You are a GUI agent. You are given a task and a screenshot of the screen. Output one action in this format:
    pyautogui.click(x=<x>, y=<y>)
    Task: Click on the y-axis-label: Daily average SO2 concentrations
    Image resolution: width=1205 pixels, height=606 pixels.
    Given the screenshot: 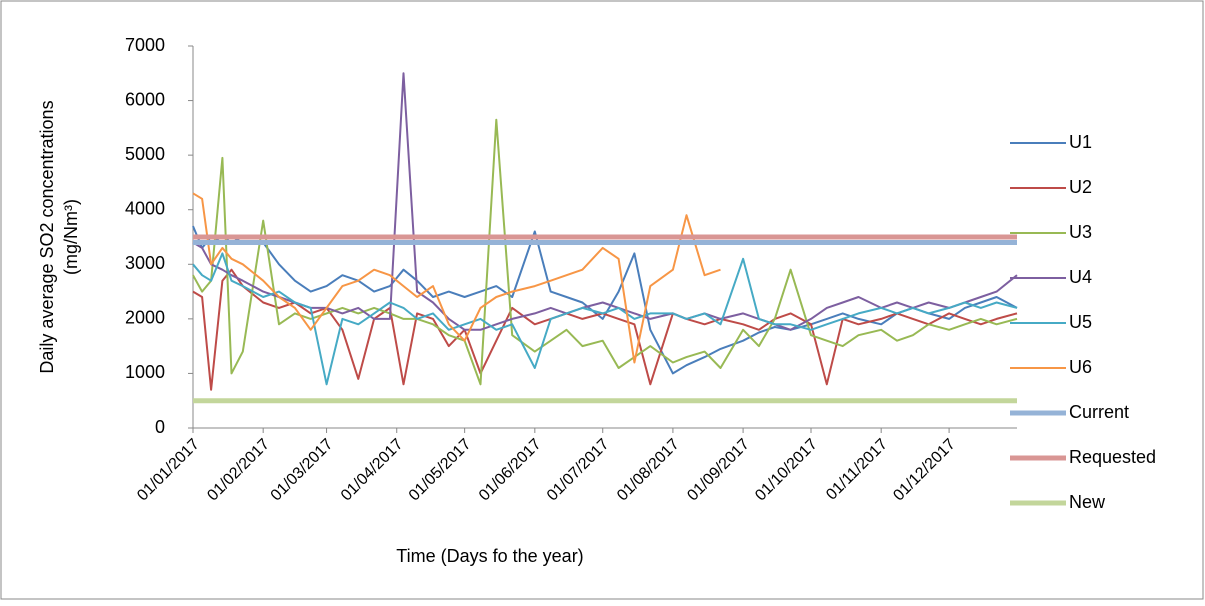 What is the action you would take?
    pyautogui.click(x=47, y=236)
    